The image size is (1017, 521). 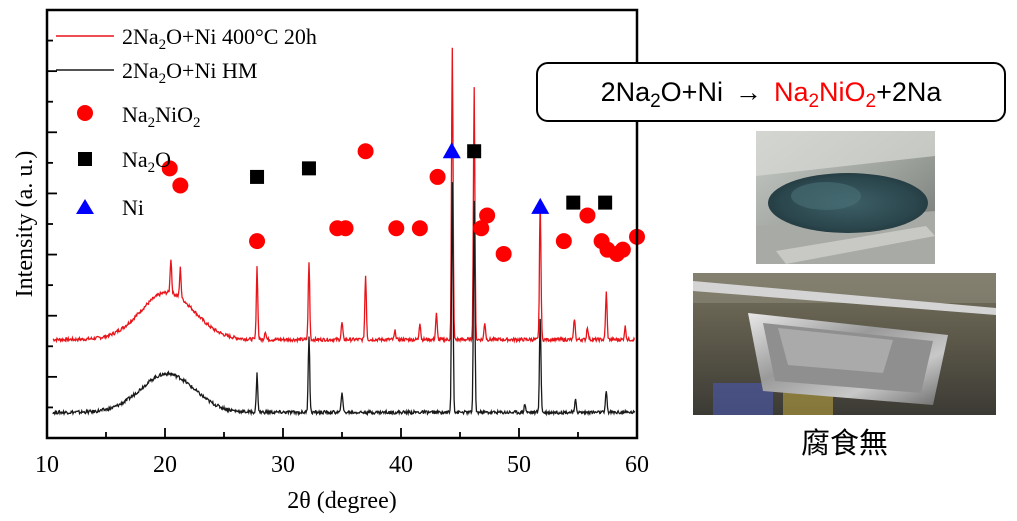 I want to click on reaction-equation-box: 2Na2O+Ni → Na2NiO2 +2Na, so click(x=771, y=92).